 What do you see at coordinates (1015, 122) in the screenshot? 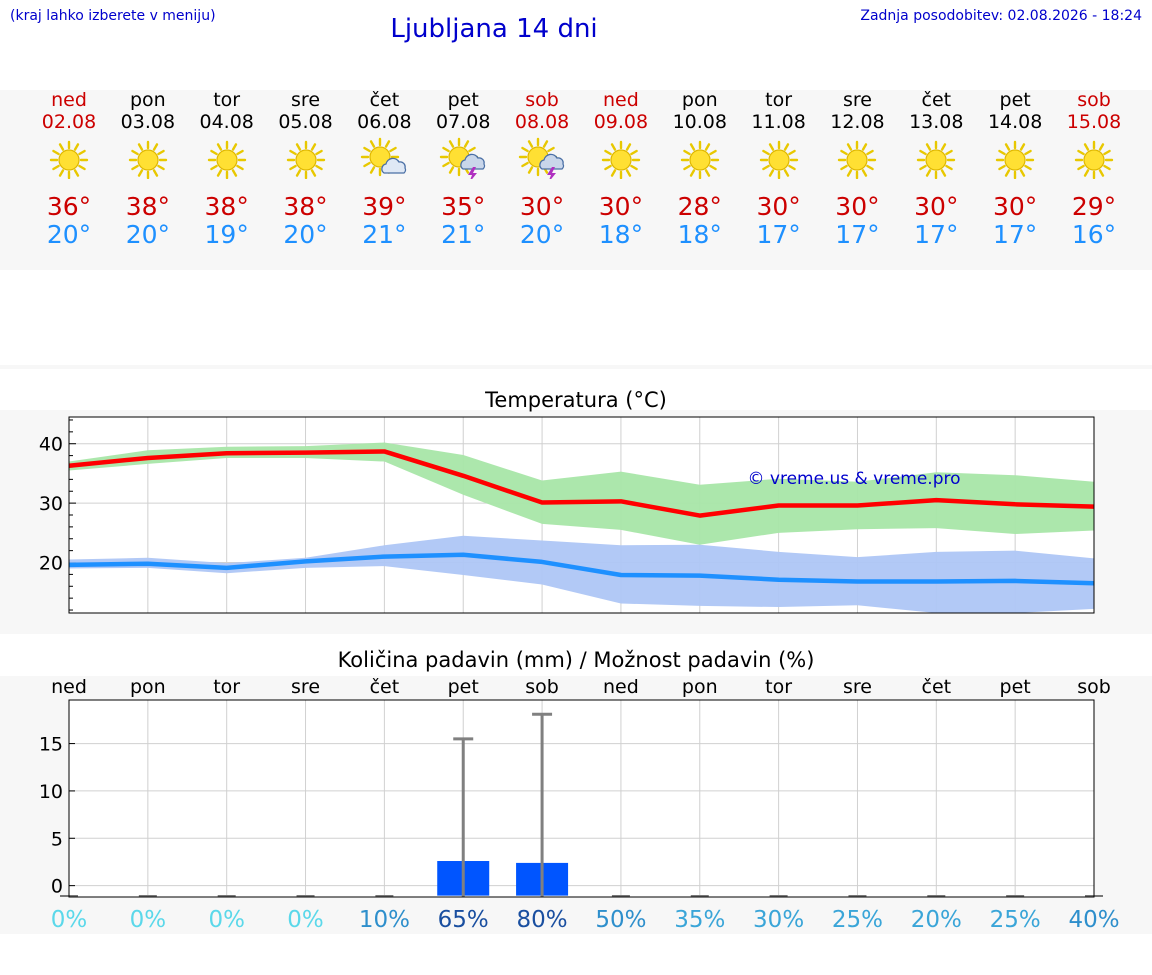
I see `day-date: 14.08` at bounding box center [1015, 122].